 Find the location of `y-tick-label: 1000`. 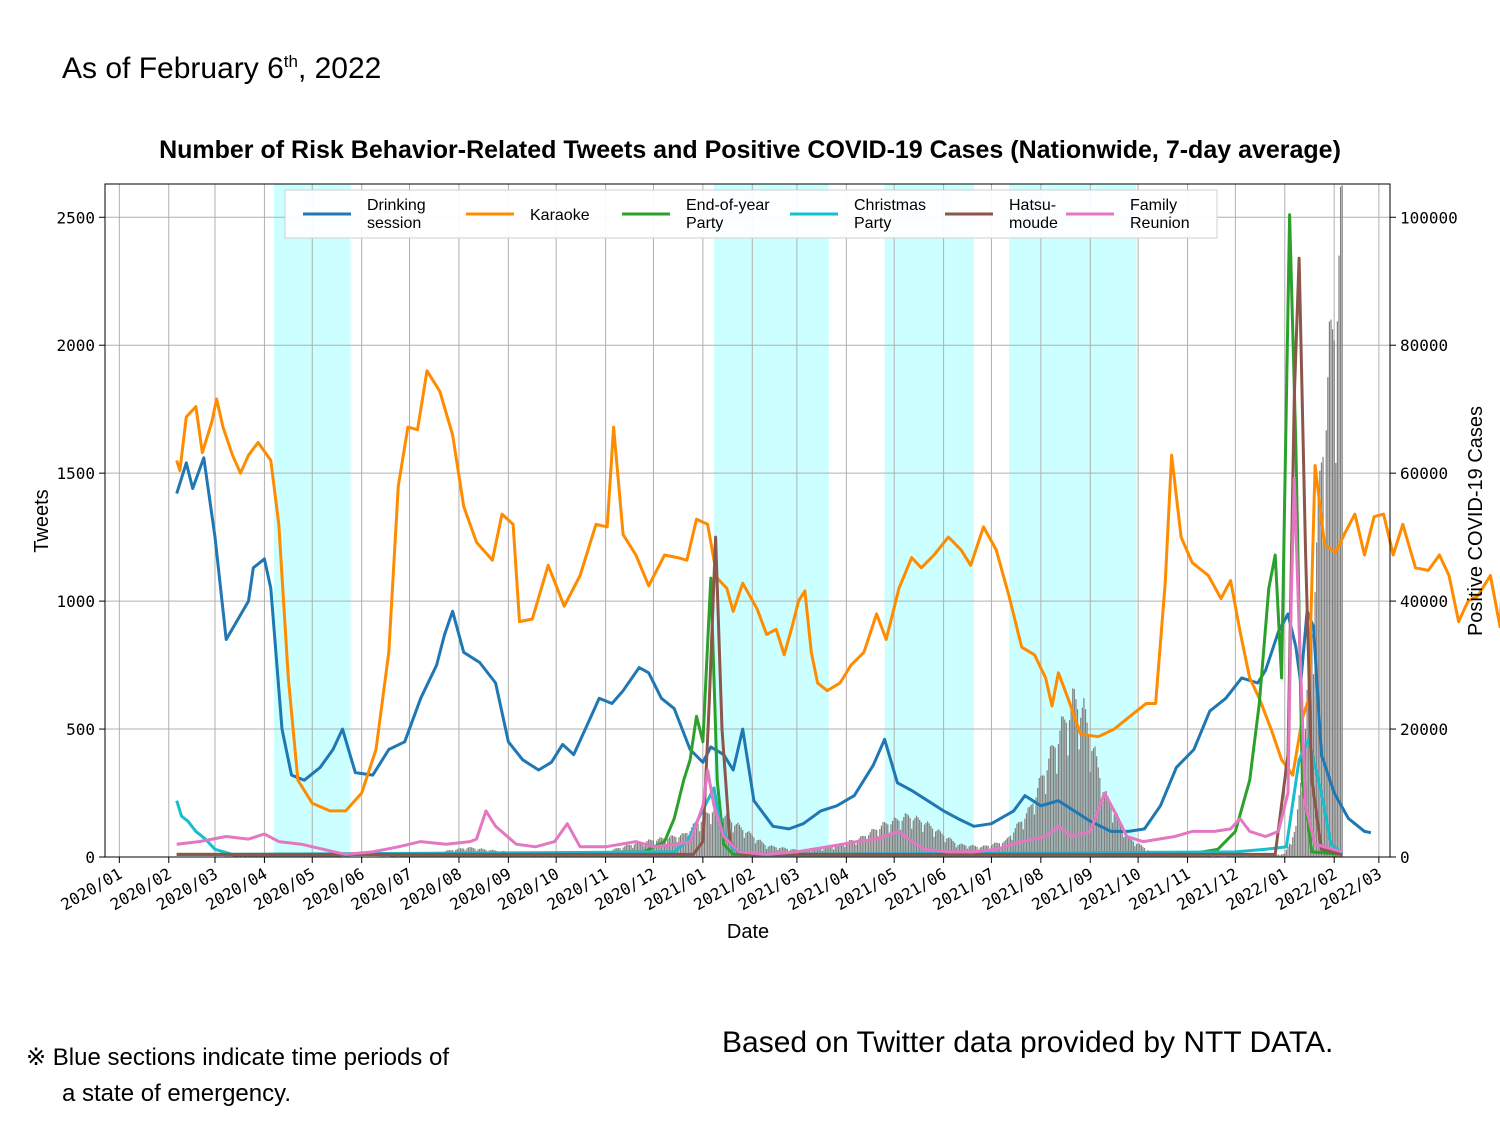

y-tick-label: 1000 is located at coordinates (75, 601).